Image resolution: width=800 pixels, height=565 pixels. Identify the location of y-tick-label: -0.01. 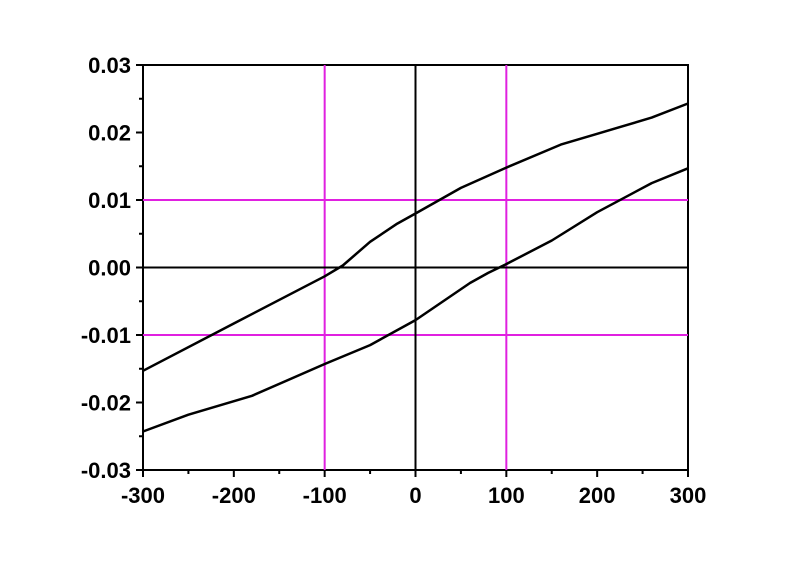
(106, 335).